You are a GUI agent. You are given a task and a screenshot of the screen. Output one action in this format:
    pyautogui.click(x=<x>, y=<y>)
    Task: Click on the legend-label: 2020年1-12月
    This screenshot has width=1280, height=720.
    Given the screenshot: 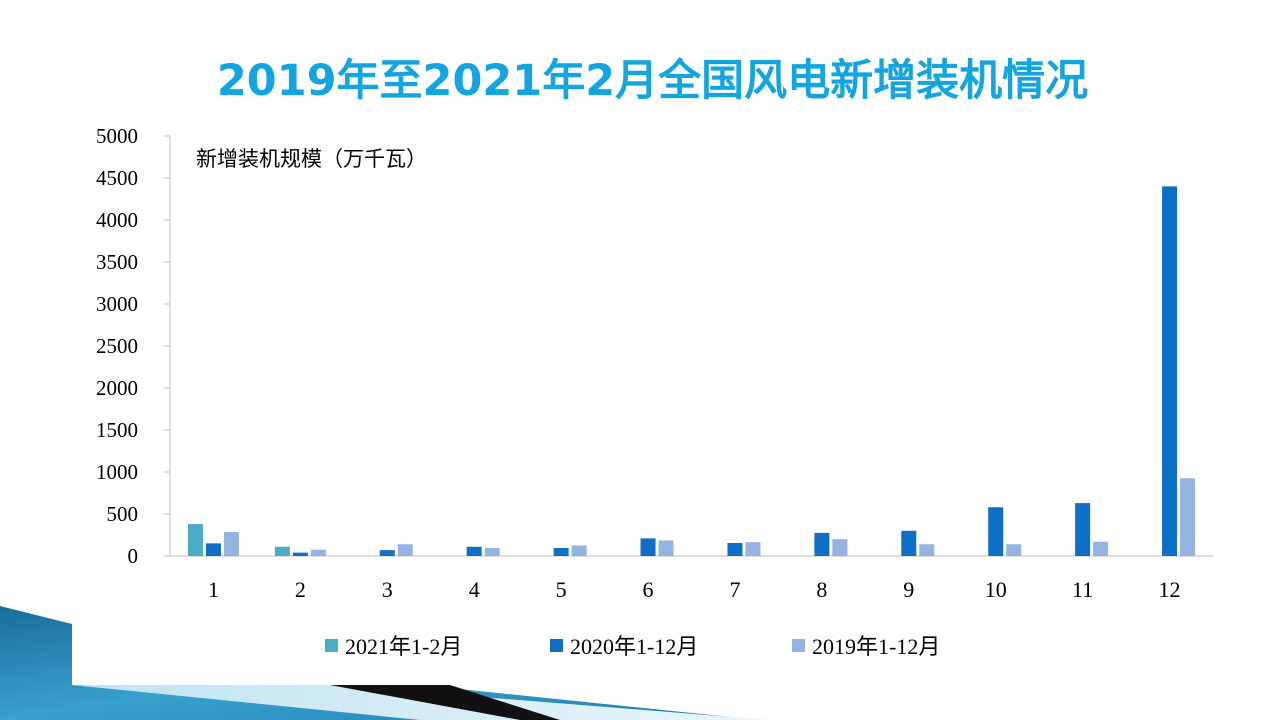 What is the action you would take?
    pyautogui.click(x=634, y=646)
    